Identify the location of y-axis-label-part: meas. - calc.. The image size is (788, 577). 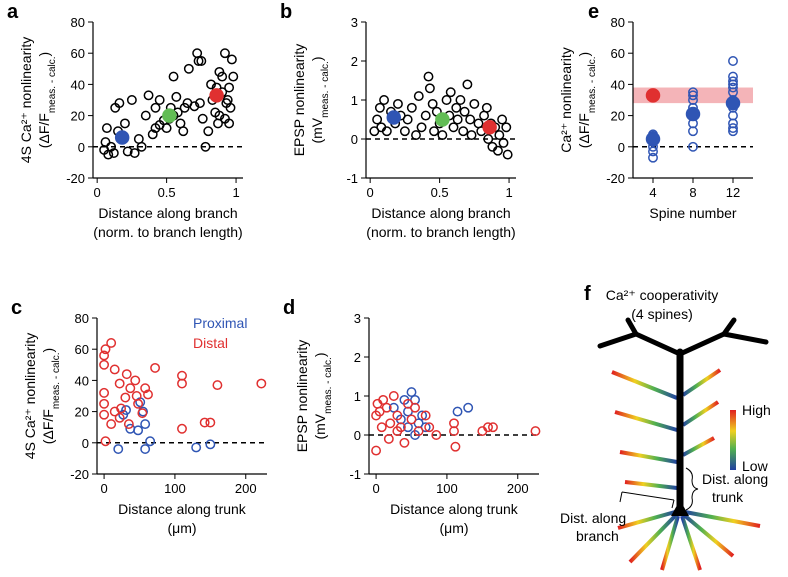
(592, 84).